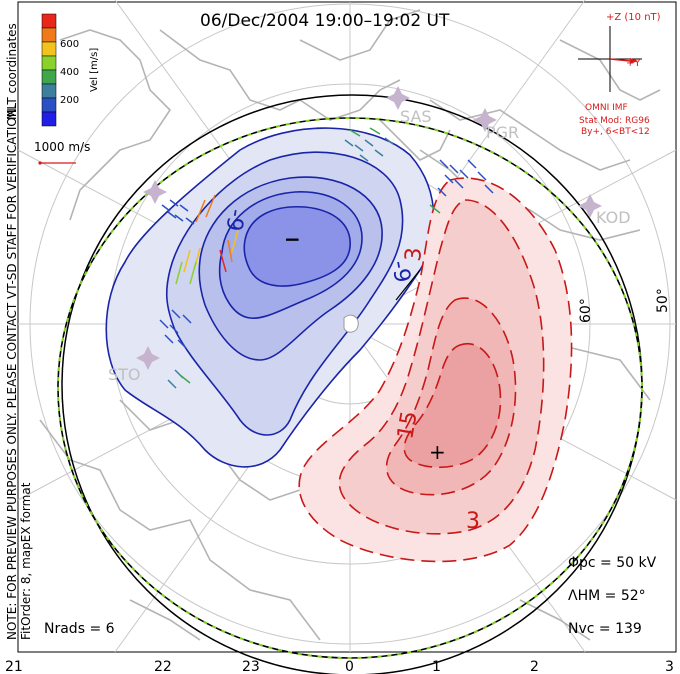 The width and height of the screenshot is (680, 674). Describe the element at coordinates (148, 358) in the screenshot. I see `station-star-sto` at that location.